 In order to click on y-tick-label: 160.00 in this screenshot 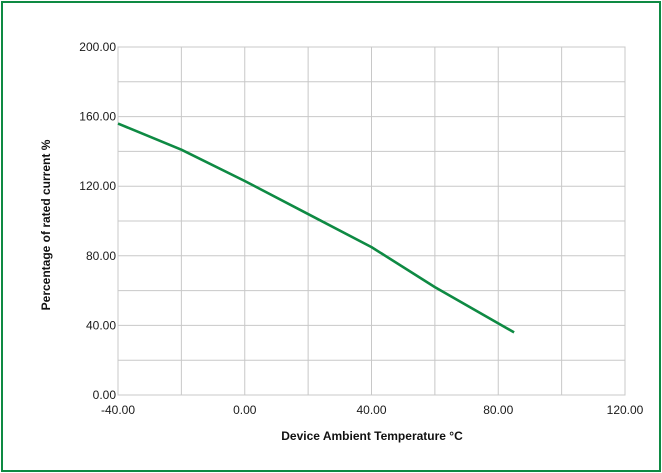, I will do `click(97, 117)`.